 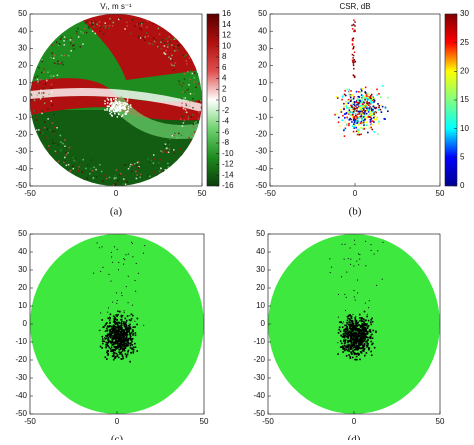 I want to click on colorbar-tick-label: -6, so click(x=226, y=131).